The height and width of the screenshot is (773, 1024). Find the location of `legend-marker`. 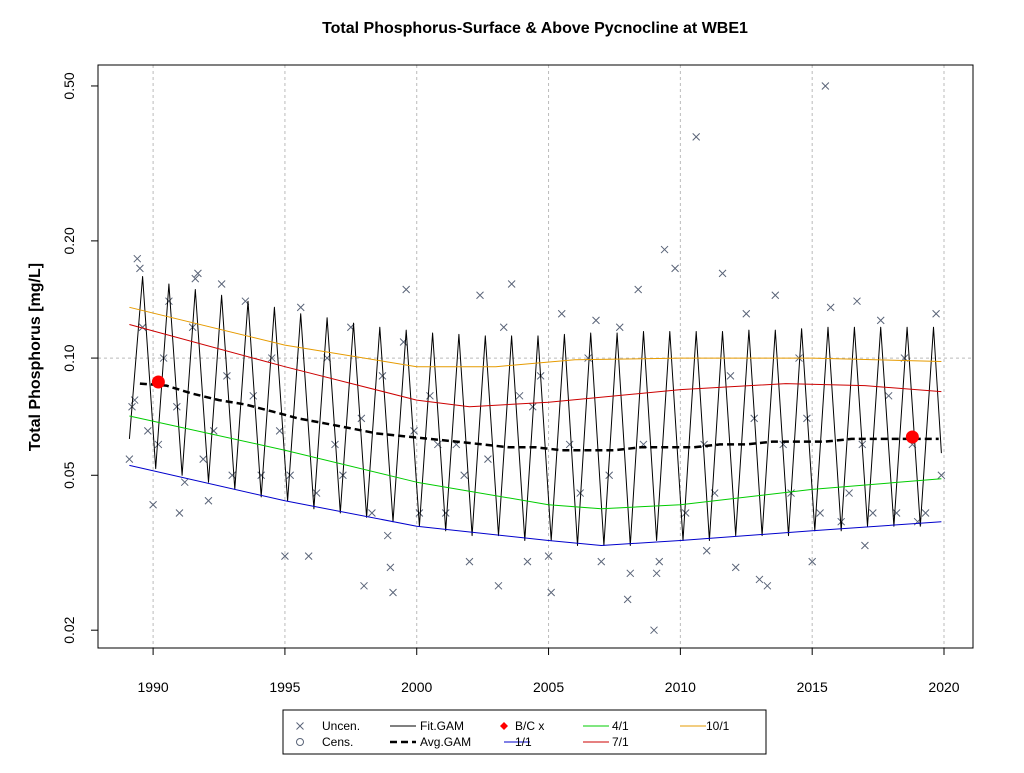

legend-marker is located at coordinates (504, 726).